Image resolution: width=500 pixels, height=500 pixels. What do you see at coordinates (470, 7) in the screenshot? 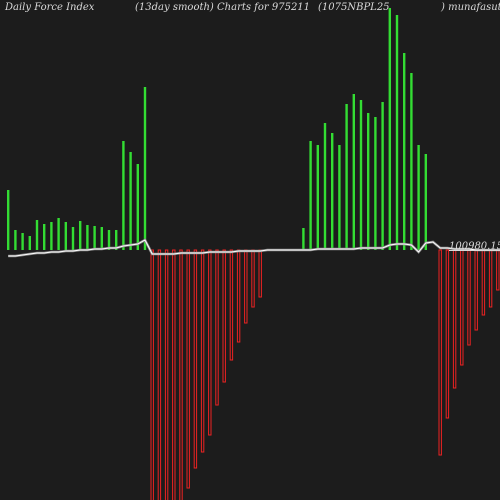
I see `header-site: ) munafasutra.in` at bounding box center [470, 7].